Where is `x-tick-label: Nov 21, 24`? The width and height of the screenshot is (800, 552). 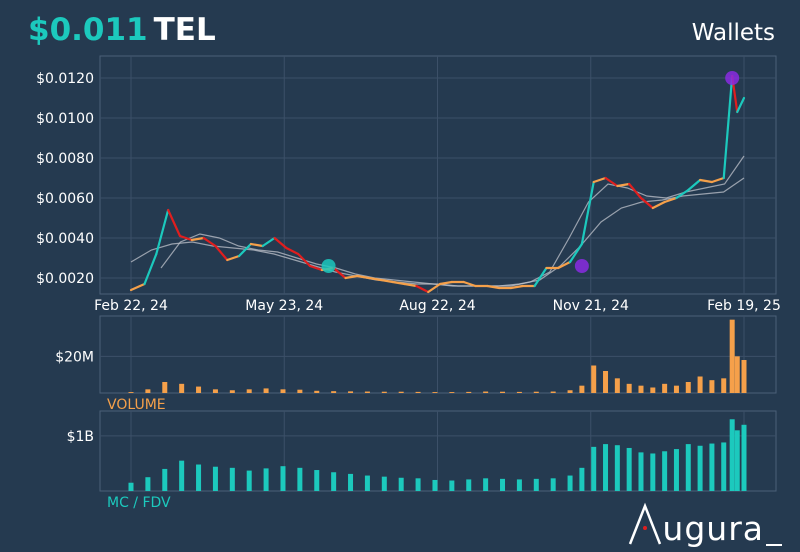 x-tick-label: Nov 21, 24 is located at coordinates (591, 306).